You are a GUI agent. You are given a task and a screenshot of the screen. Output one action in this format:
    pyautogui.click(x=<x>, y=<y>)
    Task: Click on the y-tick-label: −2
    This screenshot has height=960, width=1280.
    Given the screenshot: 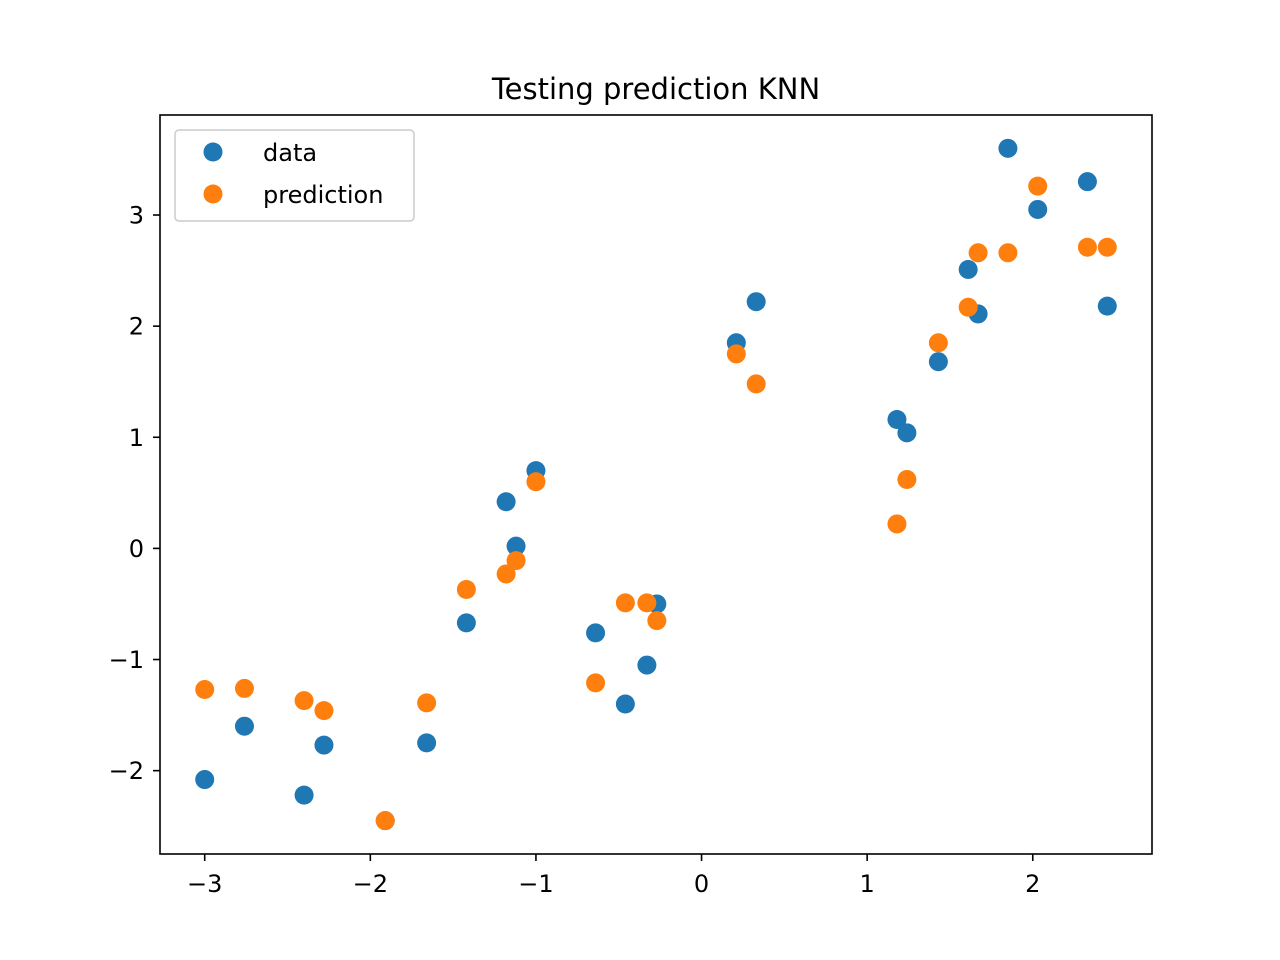 What is the action you would take?
    pyautogui.click(x=126, y=771)
    